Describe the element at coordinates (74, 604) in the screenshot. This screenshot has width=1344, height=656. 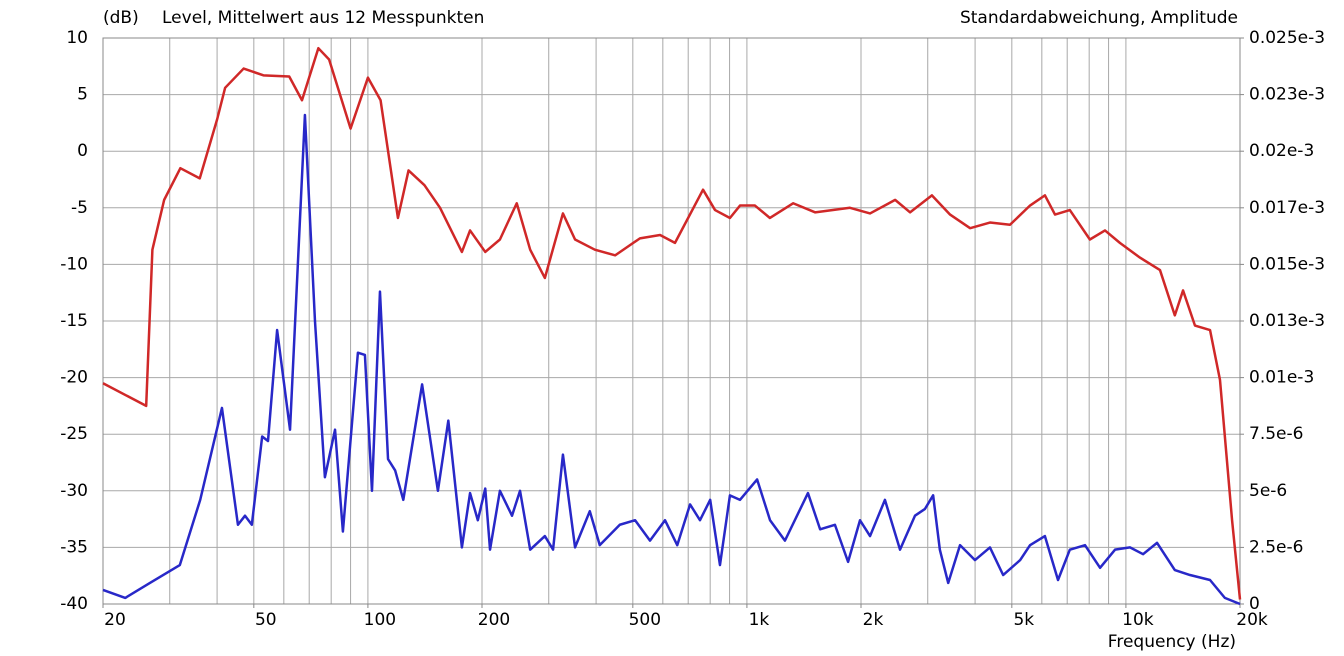
I see `y-tick-label: -40` at that location.